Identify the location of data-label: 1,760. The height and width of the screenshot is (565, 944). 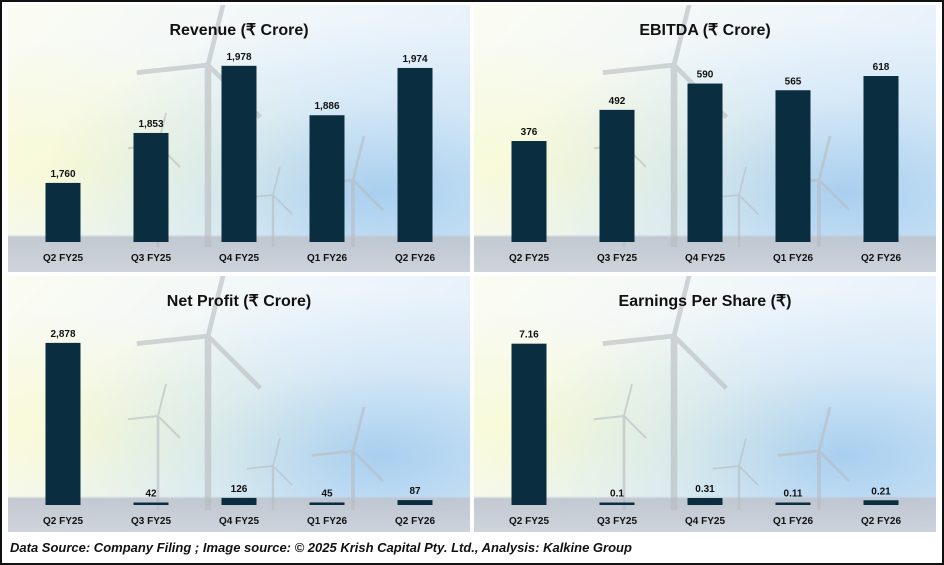
(62, 174).